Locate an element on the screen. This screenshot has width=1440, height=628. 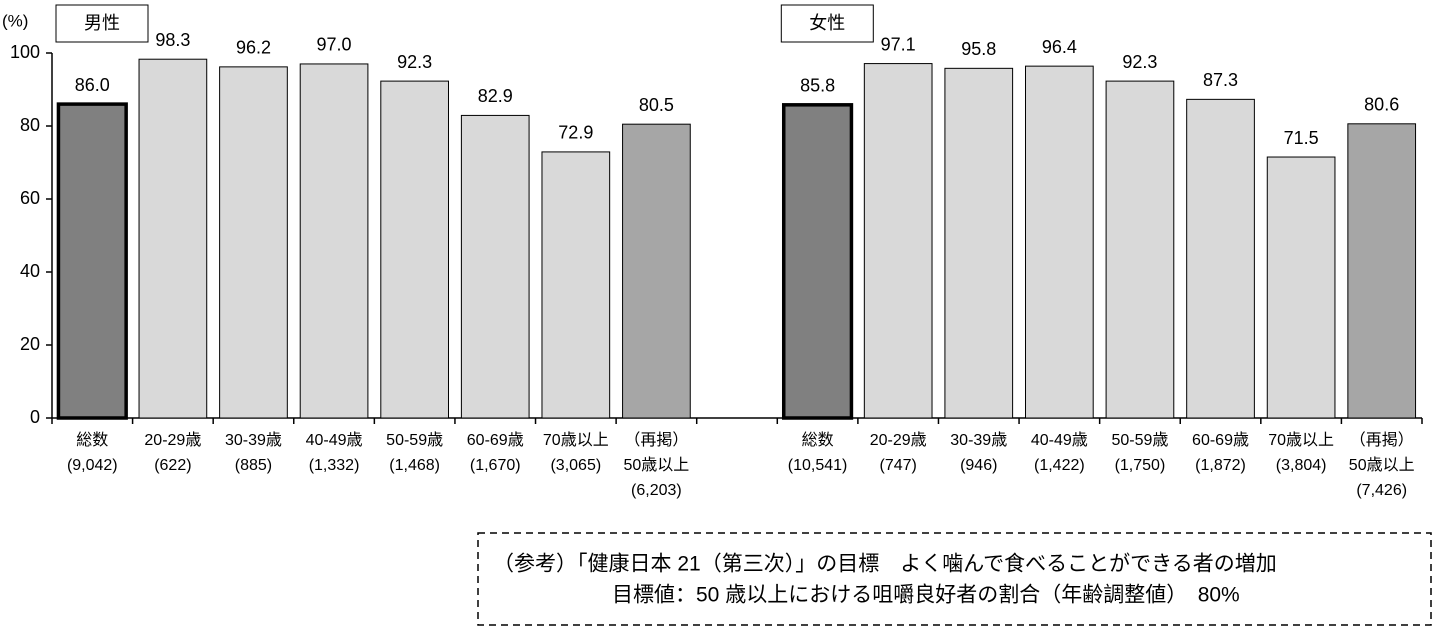
y-tick-label: 20 is located at coordinates (30, 344).